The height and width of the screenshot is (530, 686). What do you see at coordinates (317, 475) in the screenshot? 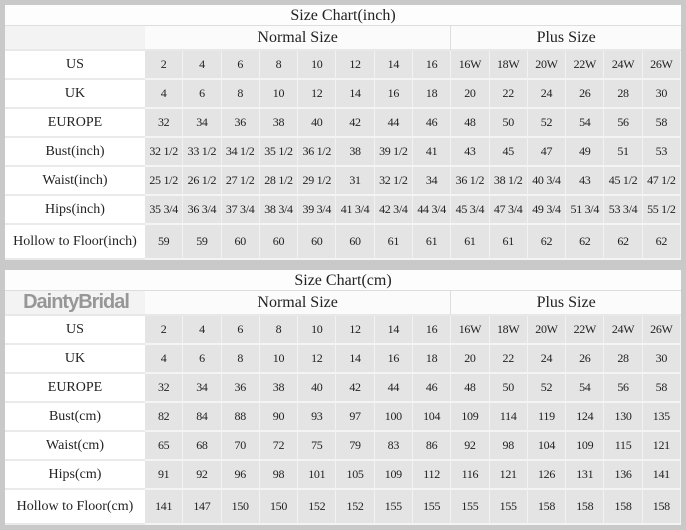
I see `table-cell: 101` at bounding box center [317, 475].